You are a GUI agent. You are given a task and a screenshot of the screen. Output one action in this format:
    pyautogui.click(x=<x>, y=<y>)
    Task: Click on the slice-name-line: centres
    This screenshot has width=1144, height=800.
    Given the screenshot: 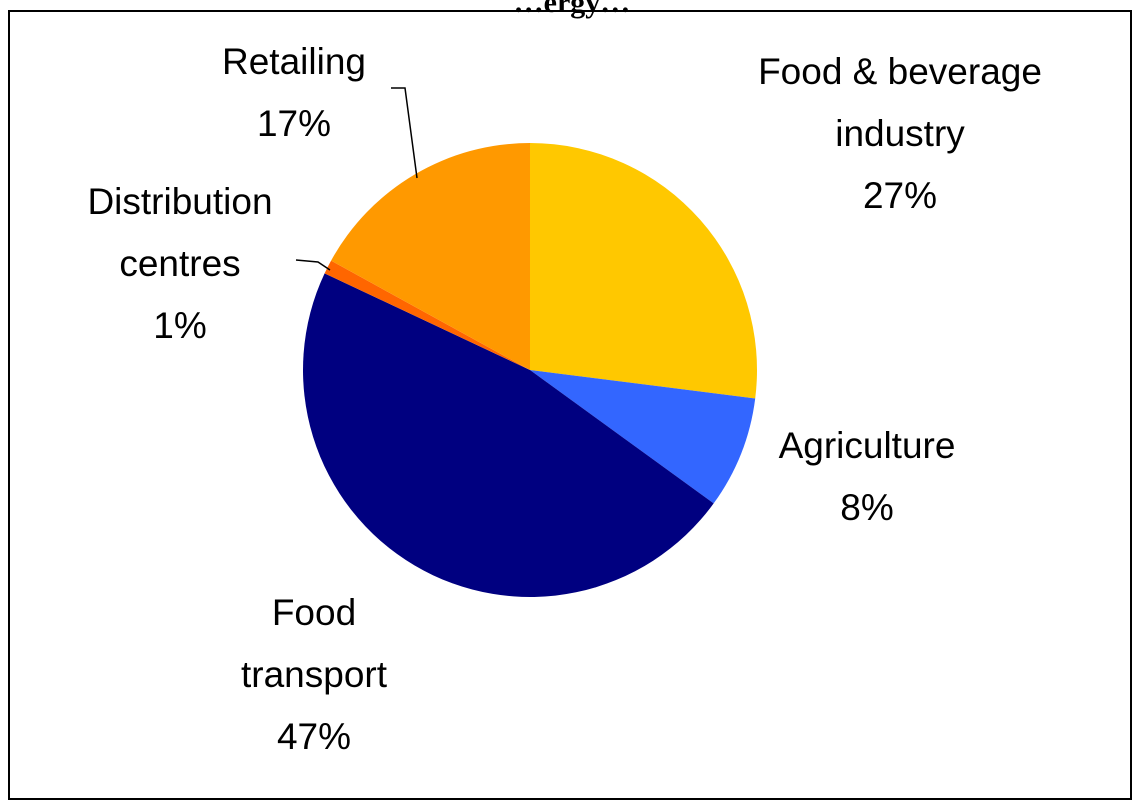 What is the action you would take?
    pyautogui.click(x=179, y=263)
    